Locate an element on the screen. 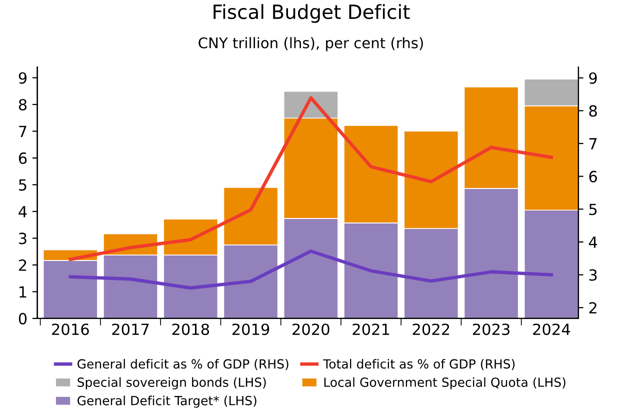  y2-tick-label: 3 is located at coordinates (593, 275).